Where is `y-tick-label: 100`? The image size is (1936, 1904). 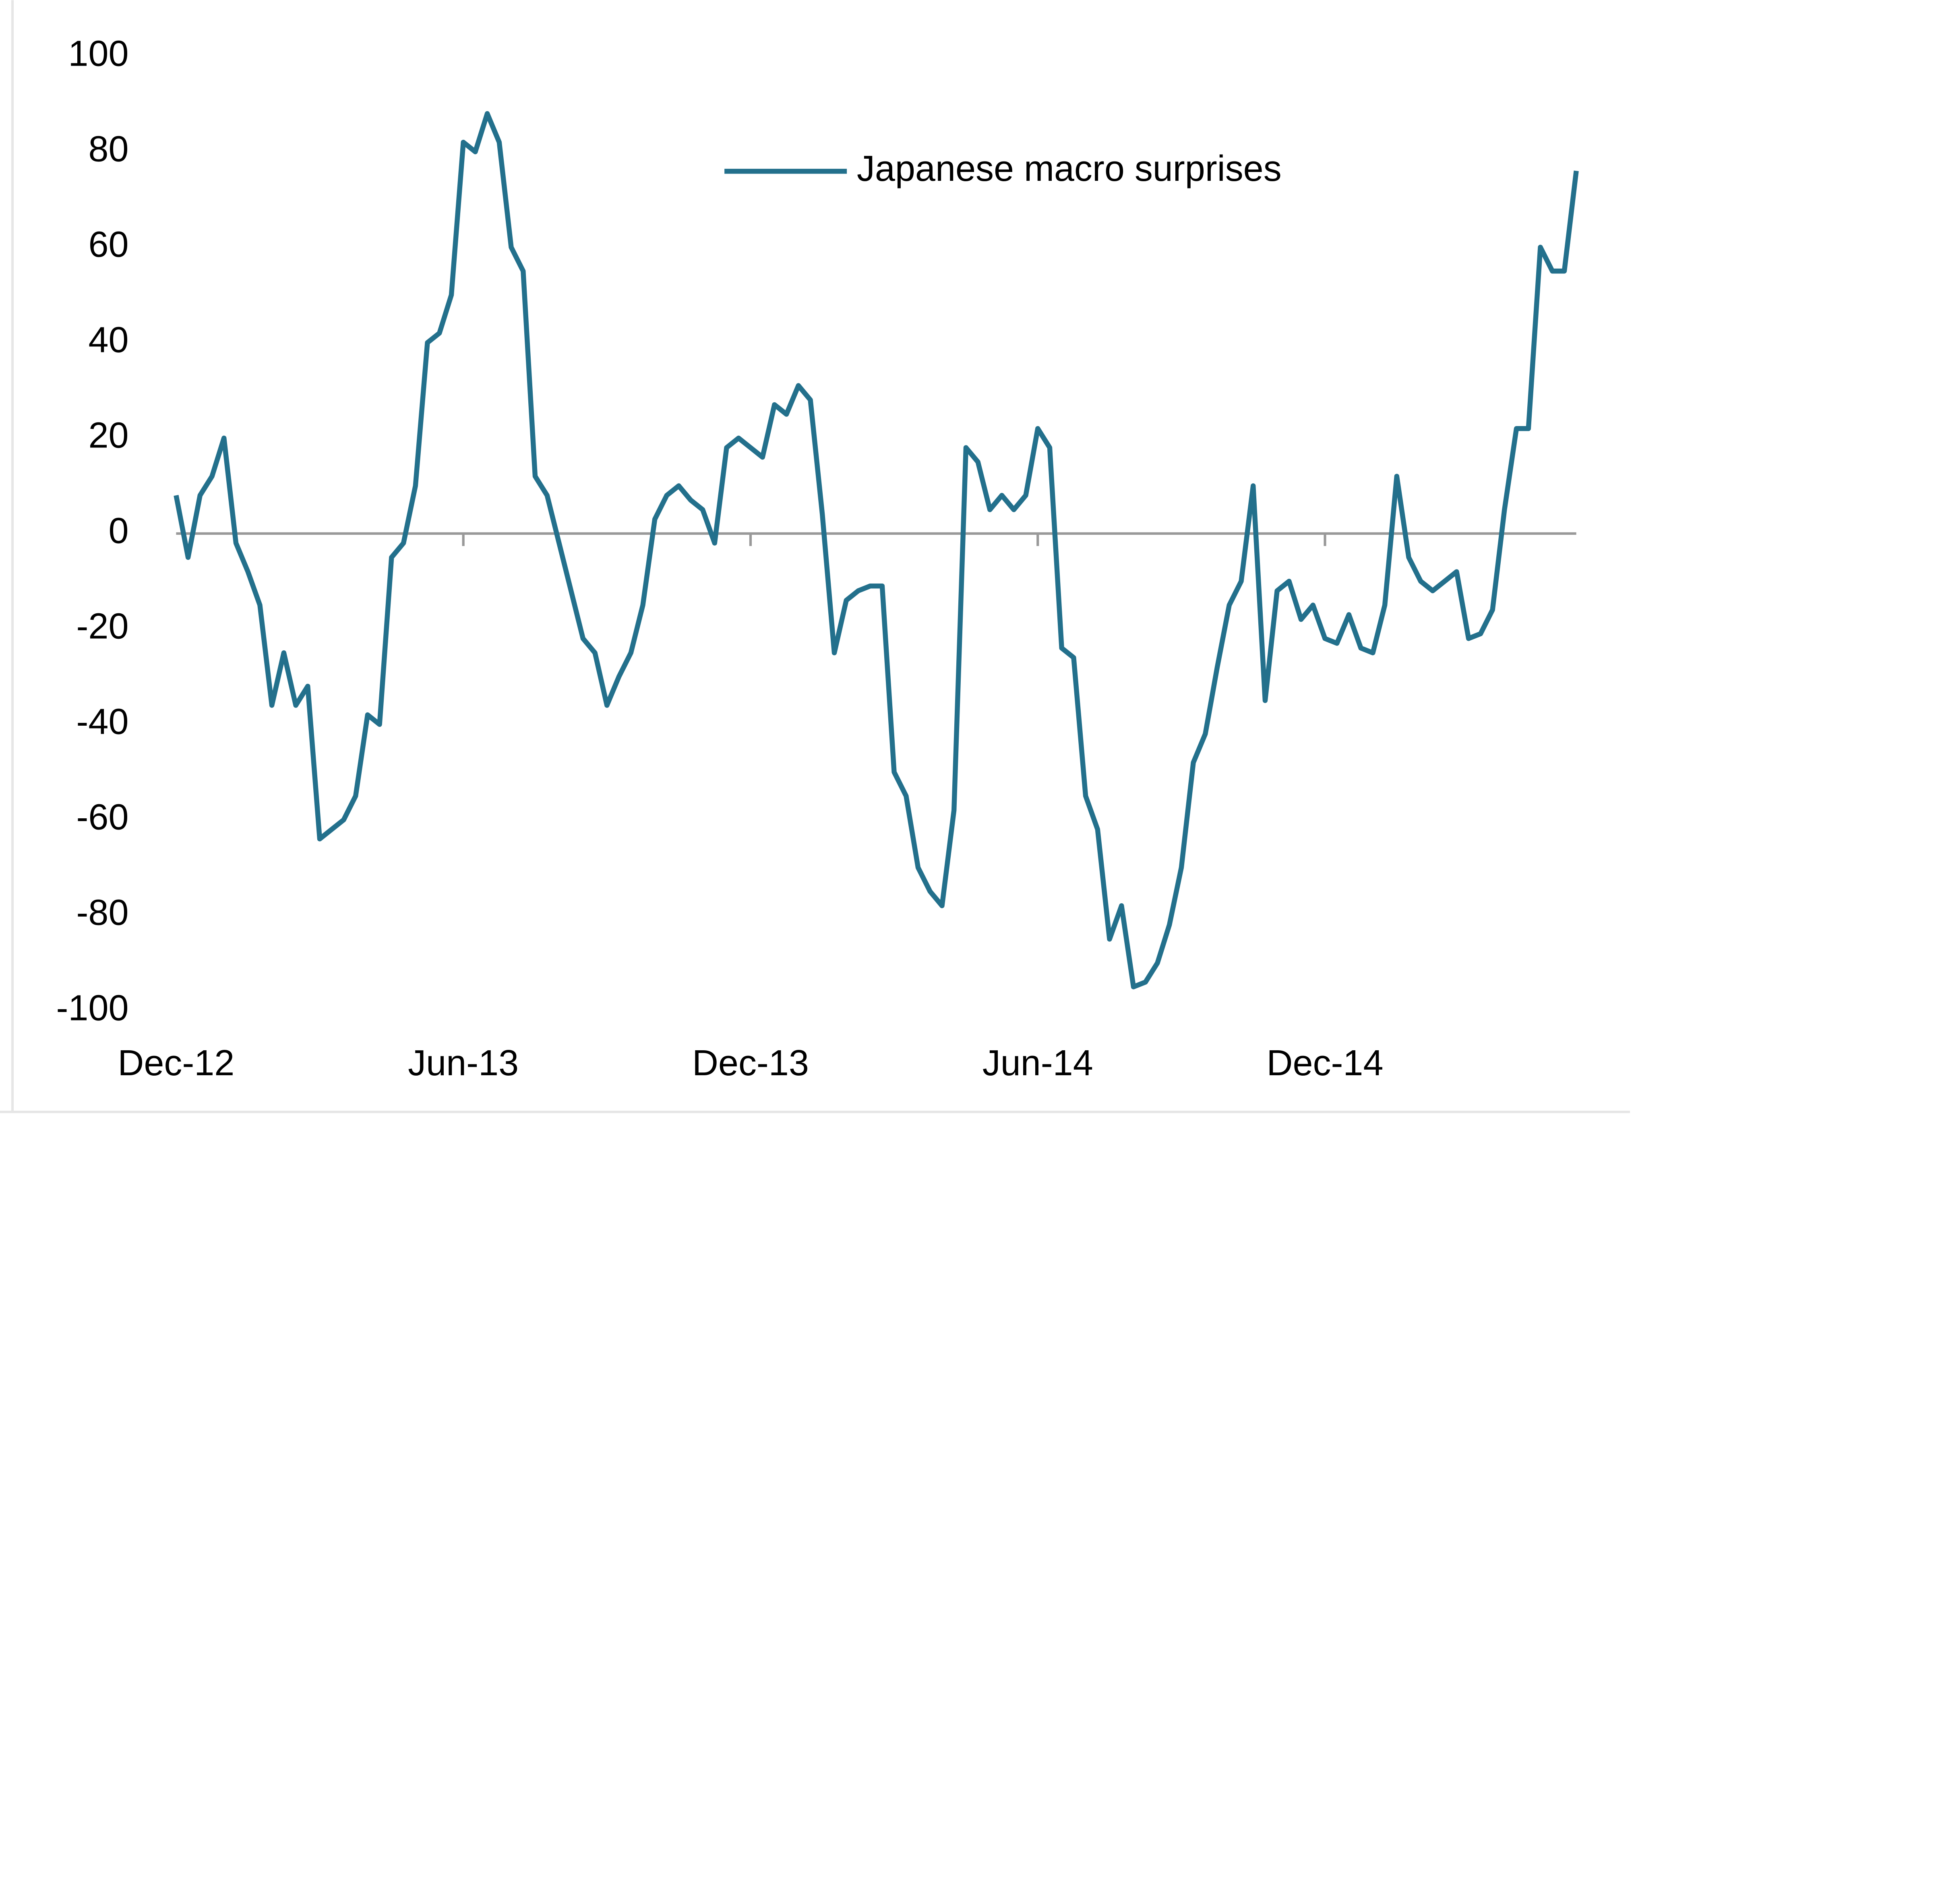 y-tick-label: 100 is located at coordinates (98, 54).